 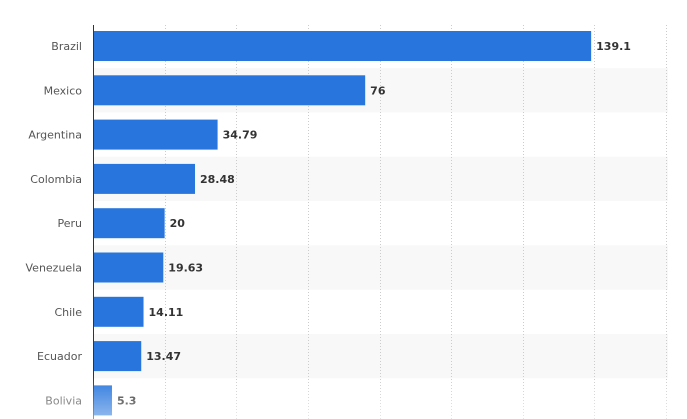 What do you see at coordinates (69, 223) in the screenshot?
I see `category-label: Peru` at bounding box center [69, 223].